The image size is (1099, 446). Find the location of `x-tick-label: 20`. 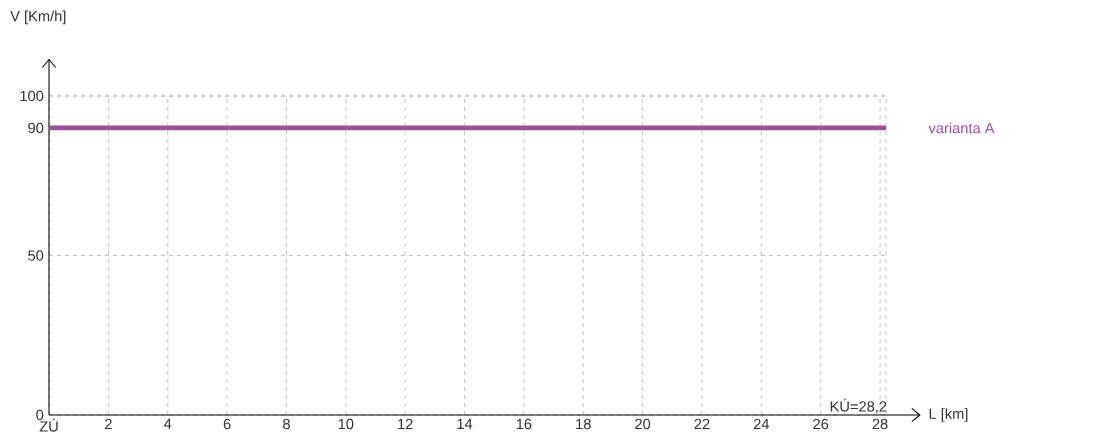

x-tick-label: 20 is located at coordinates (643, 424).